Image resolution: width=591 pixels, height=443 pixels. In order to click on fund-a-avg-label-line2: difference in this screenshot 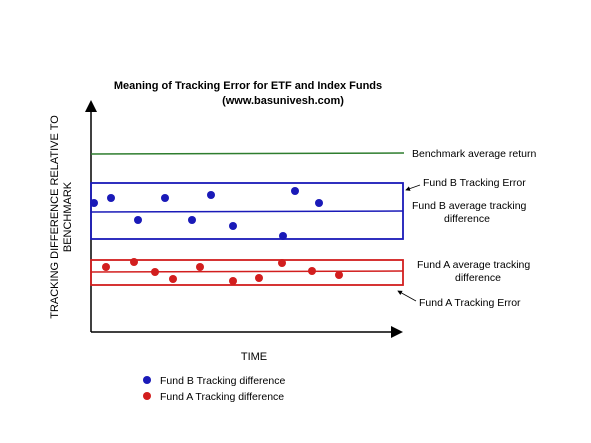, I will do `click(478, 278)`.